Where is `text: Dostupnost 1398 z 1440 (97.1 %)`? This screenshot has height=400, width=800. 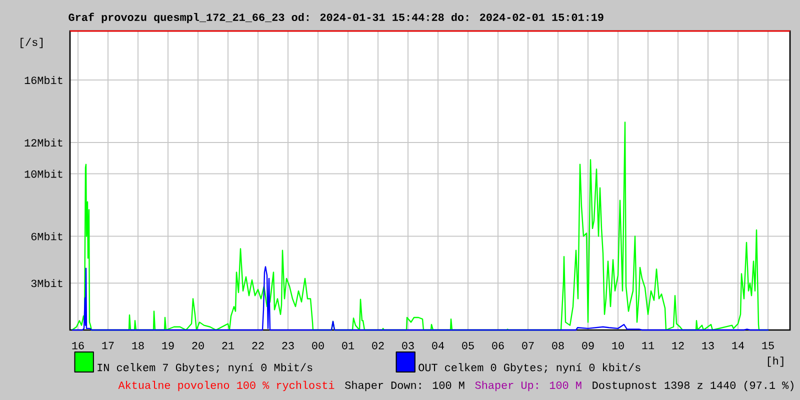
text: Dostupnost 1398 z 1440 (97.1 %) is located at coordinates (693, 386).